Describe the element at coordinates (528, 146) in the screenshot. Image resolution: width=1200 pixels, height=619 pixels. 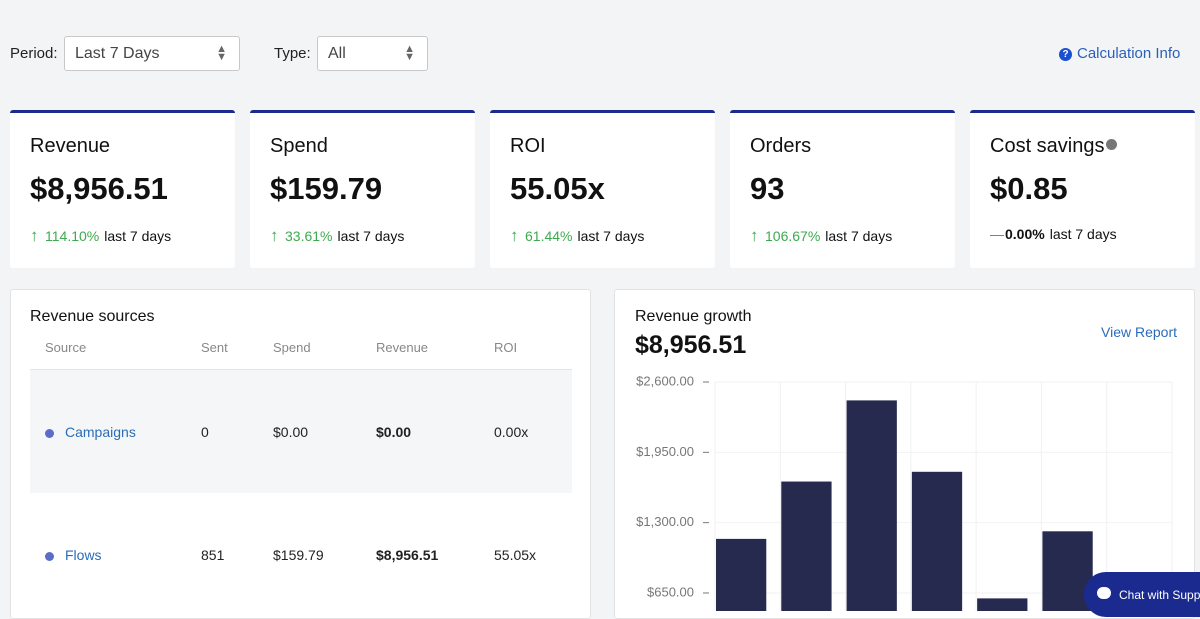
I see `kpi-title: ROI` at that location.